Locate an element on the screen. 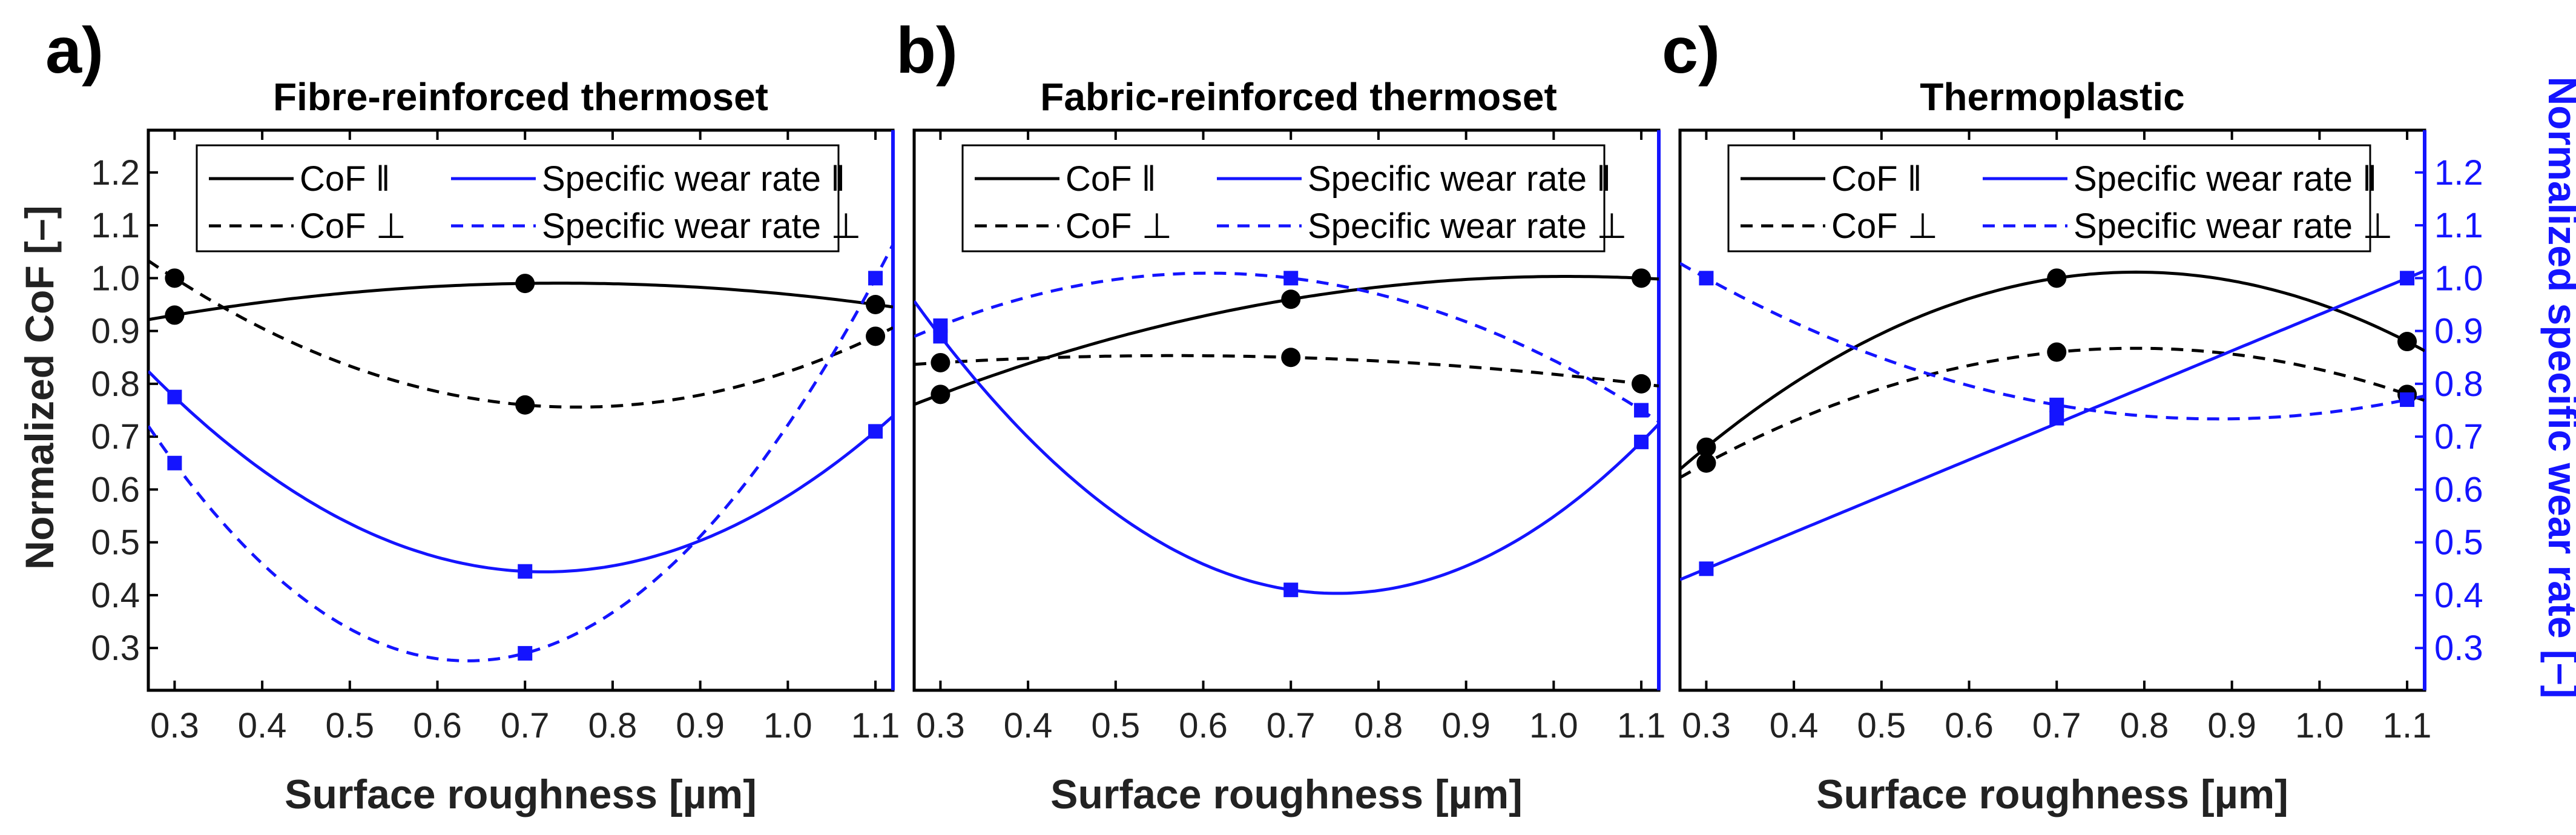 The image size is (2576, 835). y-tick-label-right: 0.6 is located at coordinates (2458, 489).